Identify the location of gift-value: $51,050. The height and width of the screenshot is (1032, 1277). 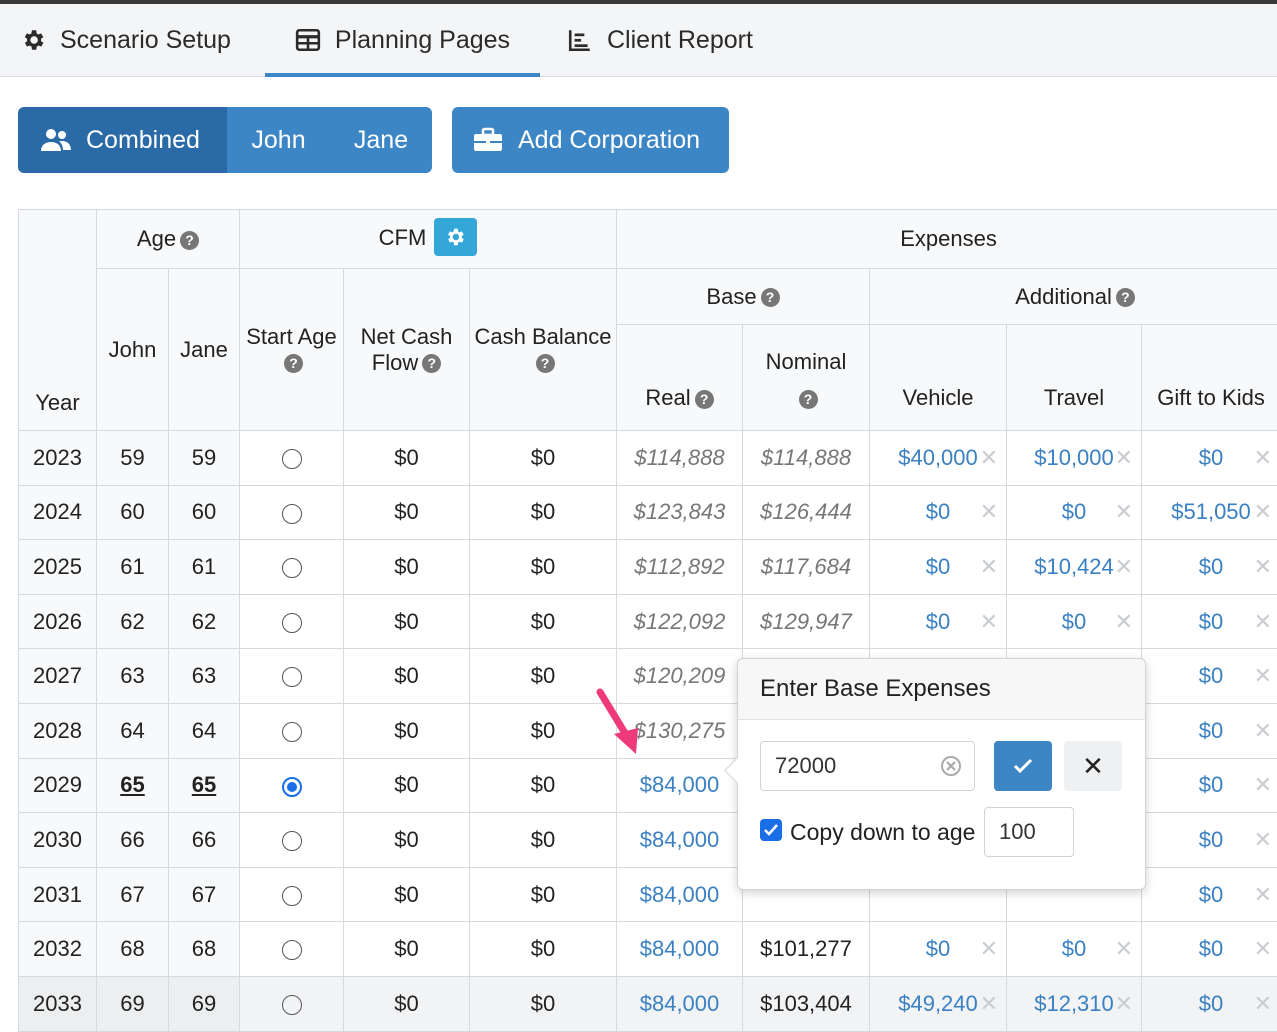
(1211, 511).